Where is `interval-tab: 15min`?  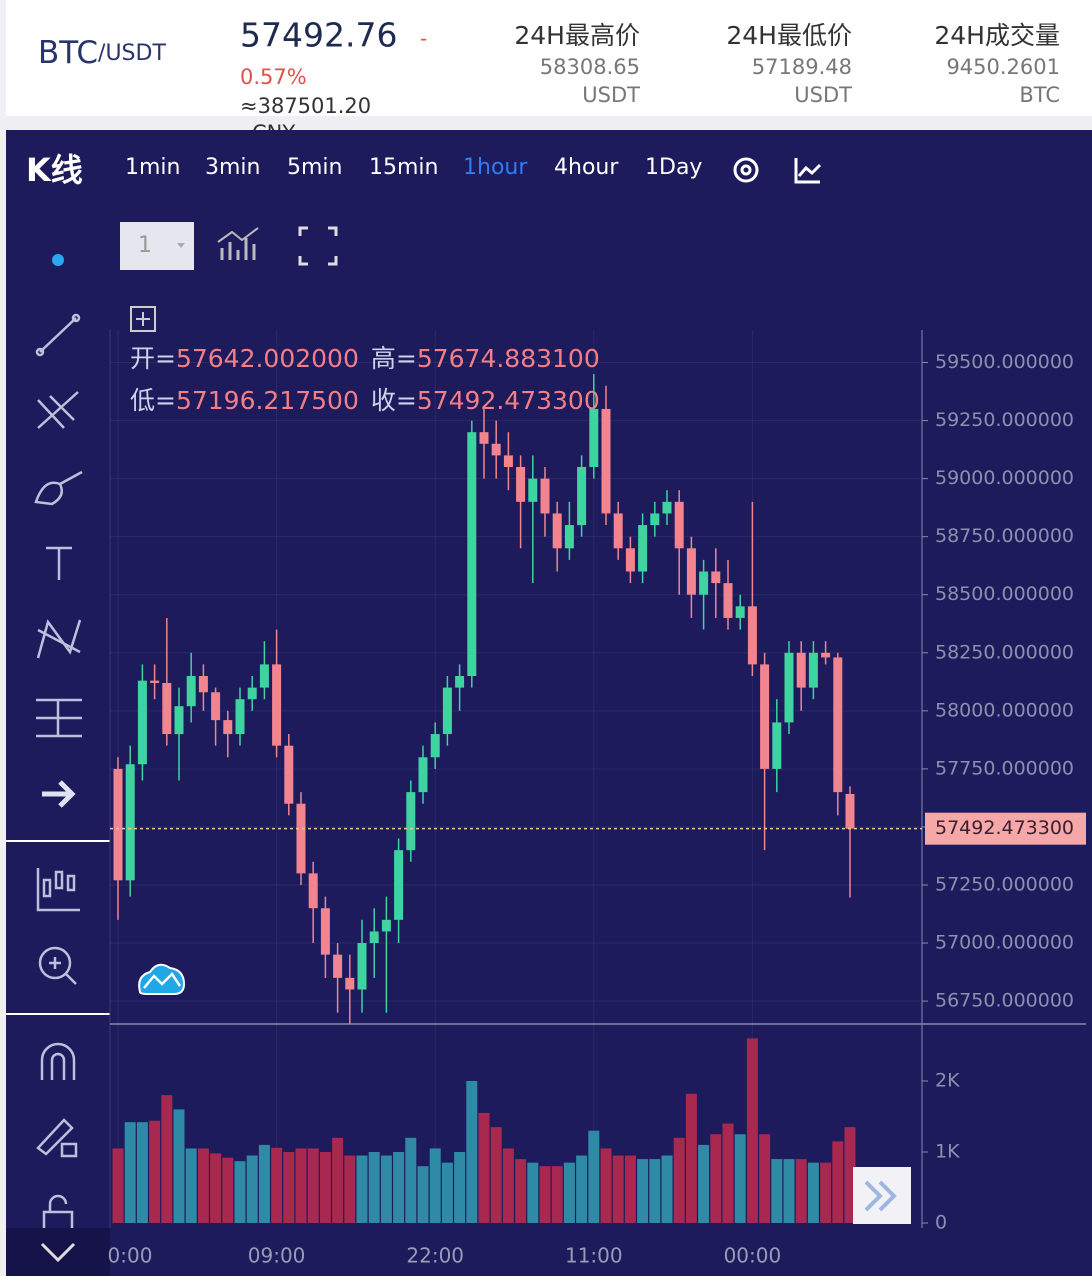
interval-tab: 15min is located at coordinates (403, 167).